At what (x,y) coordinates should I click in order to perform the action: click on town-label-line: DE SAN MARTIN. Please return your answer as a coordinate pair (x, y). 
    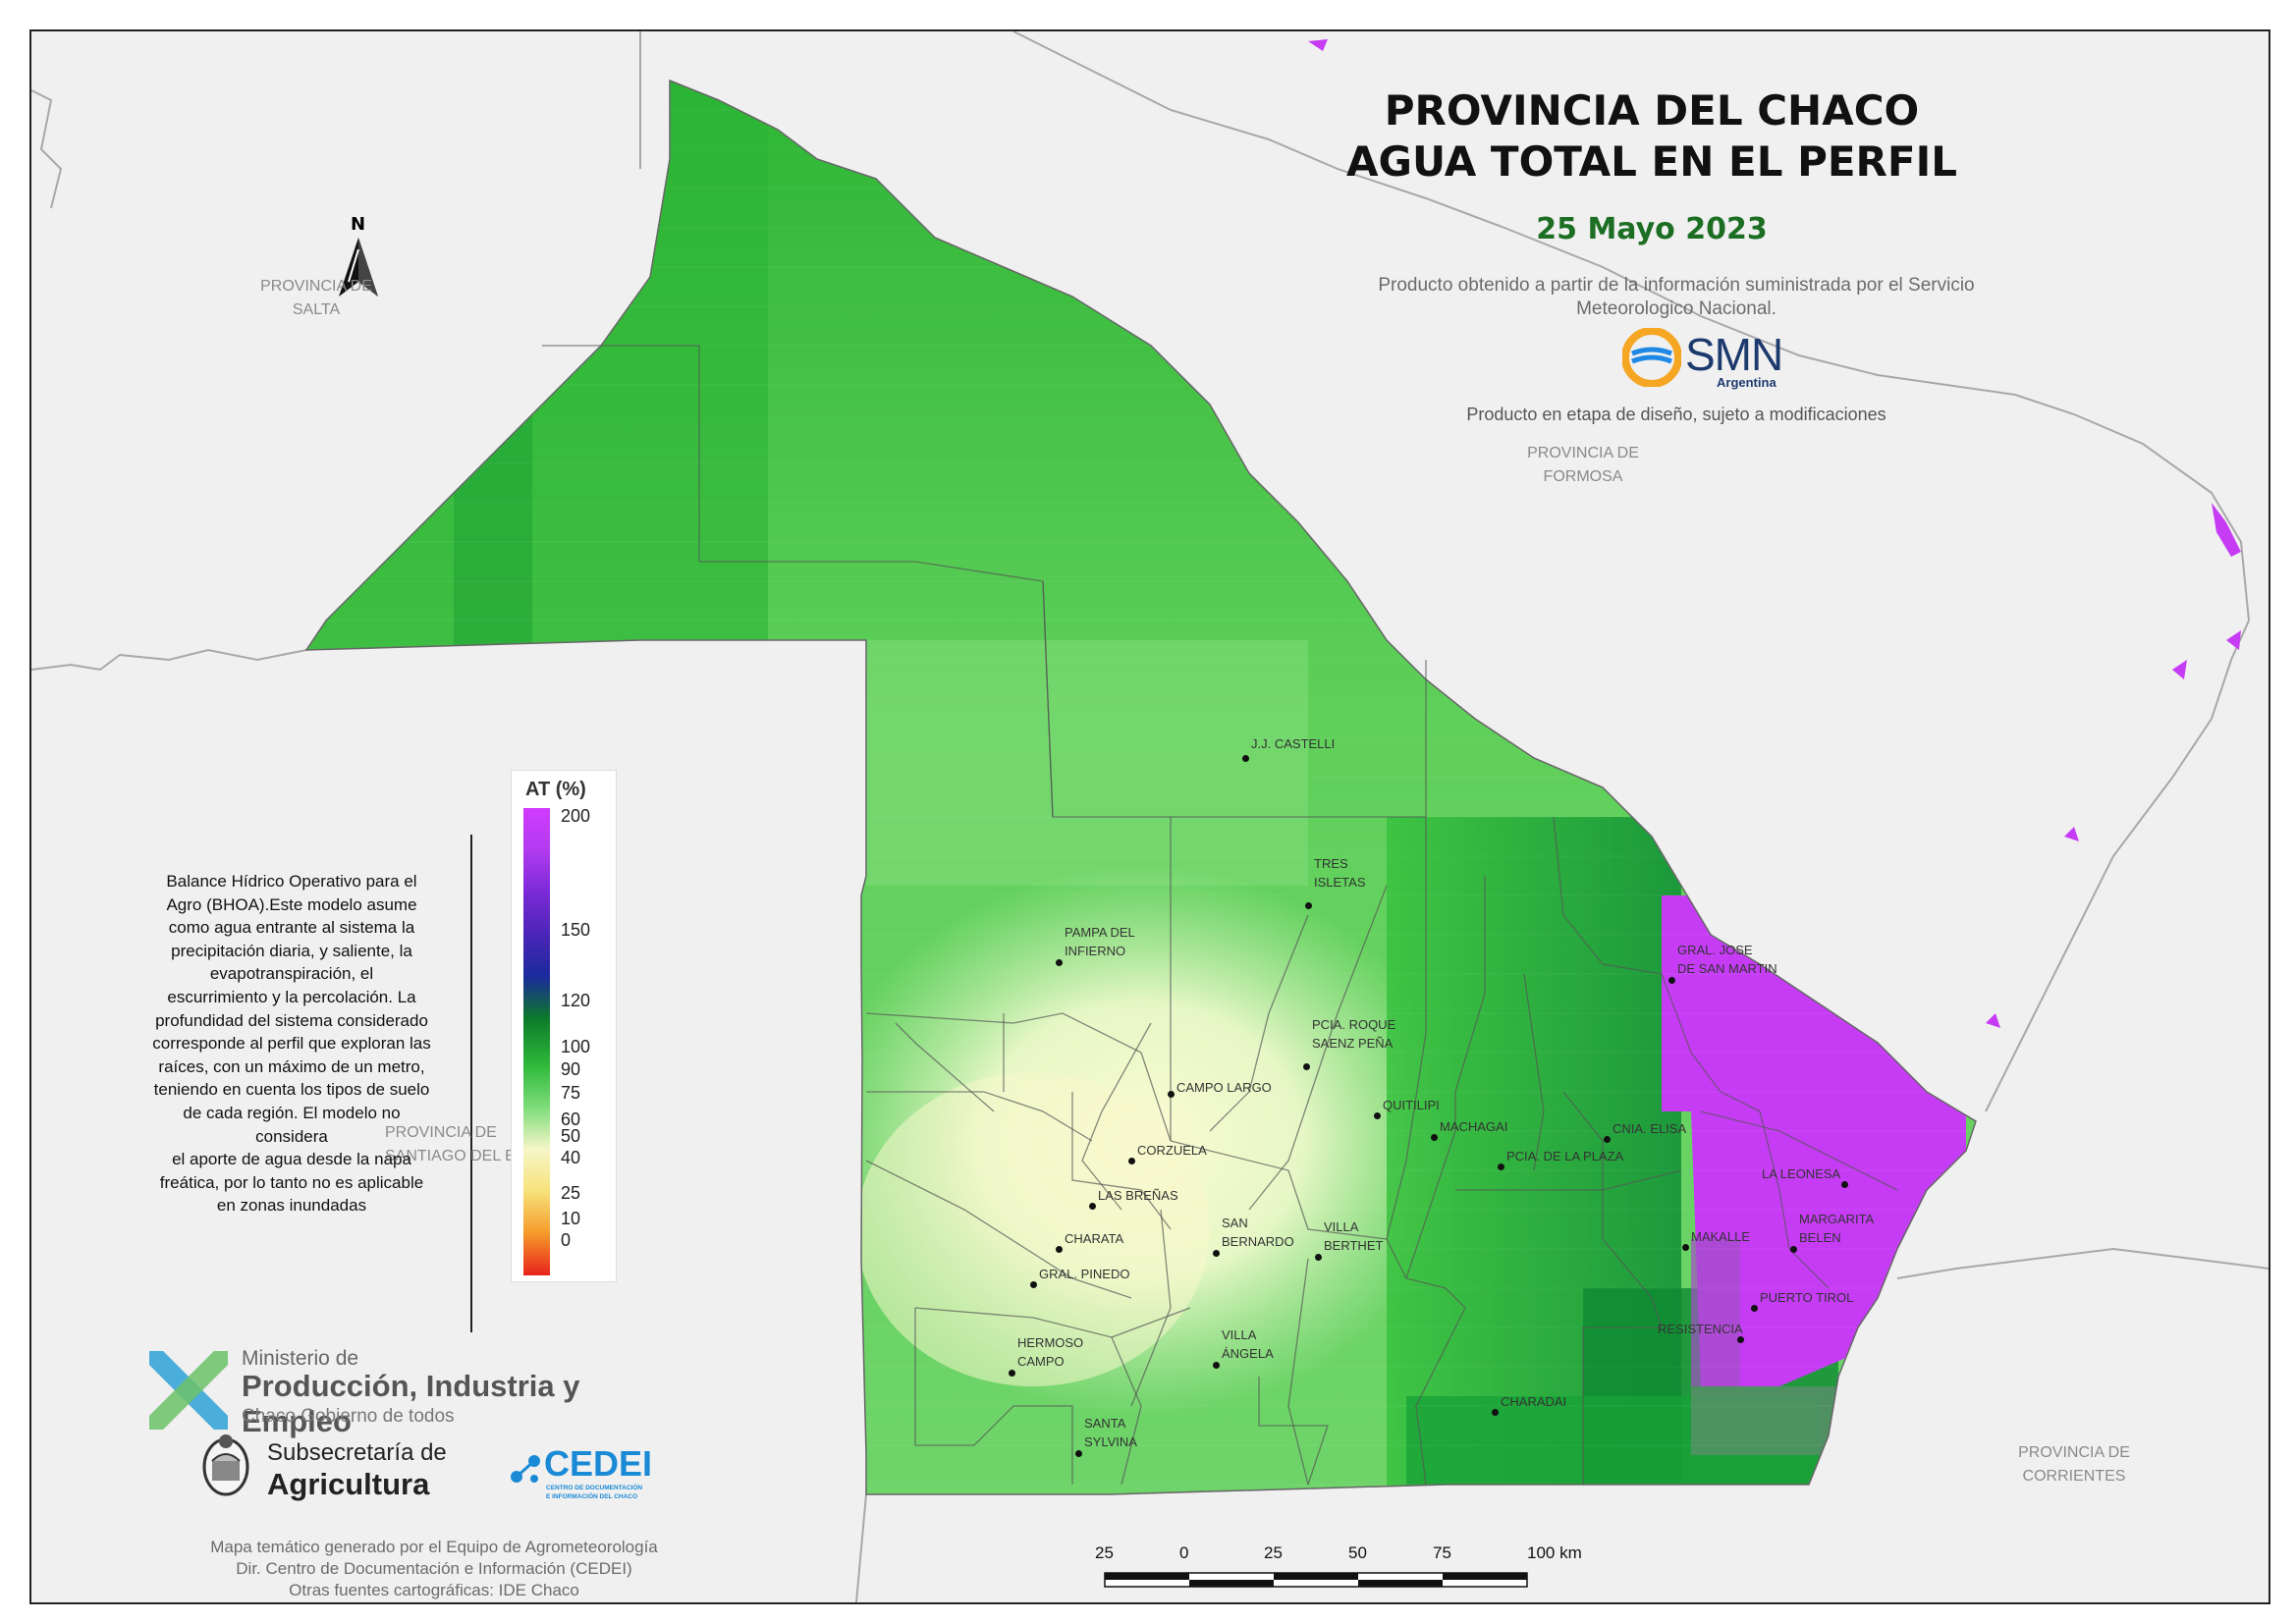
    Looking at the image, I should click on (1727, 968).